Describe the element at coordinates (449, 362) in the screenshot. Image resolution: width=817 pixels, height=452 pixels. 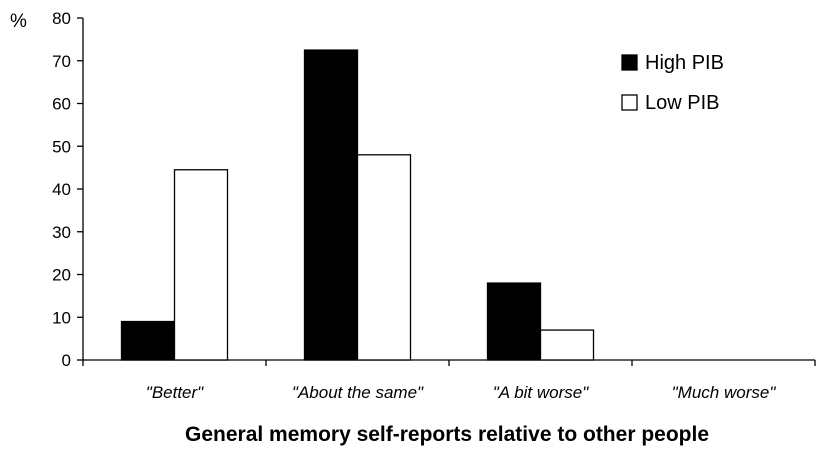
I see `x-axis` at that location.